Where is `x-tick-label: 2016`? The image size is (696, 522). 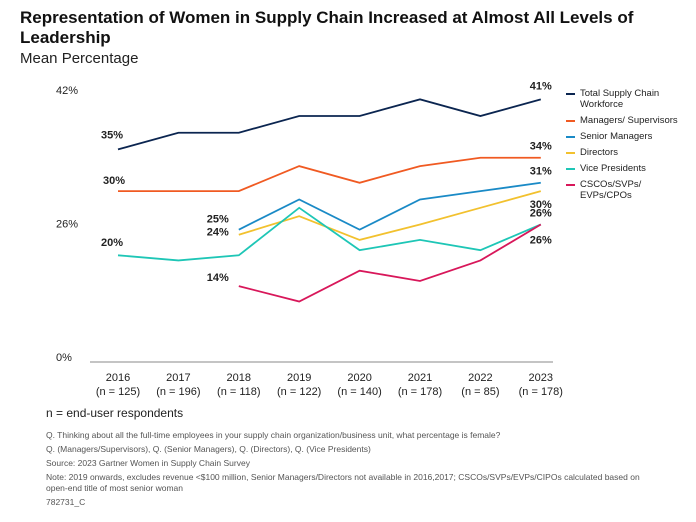 x-tick-label: 2016 is located at coordinates (118, 378).